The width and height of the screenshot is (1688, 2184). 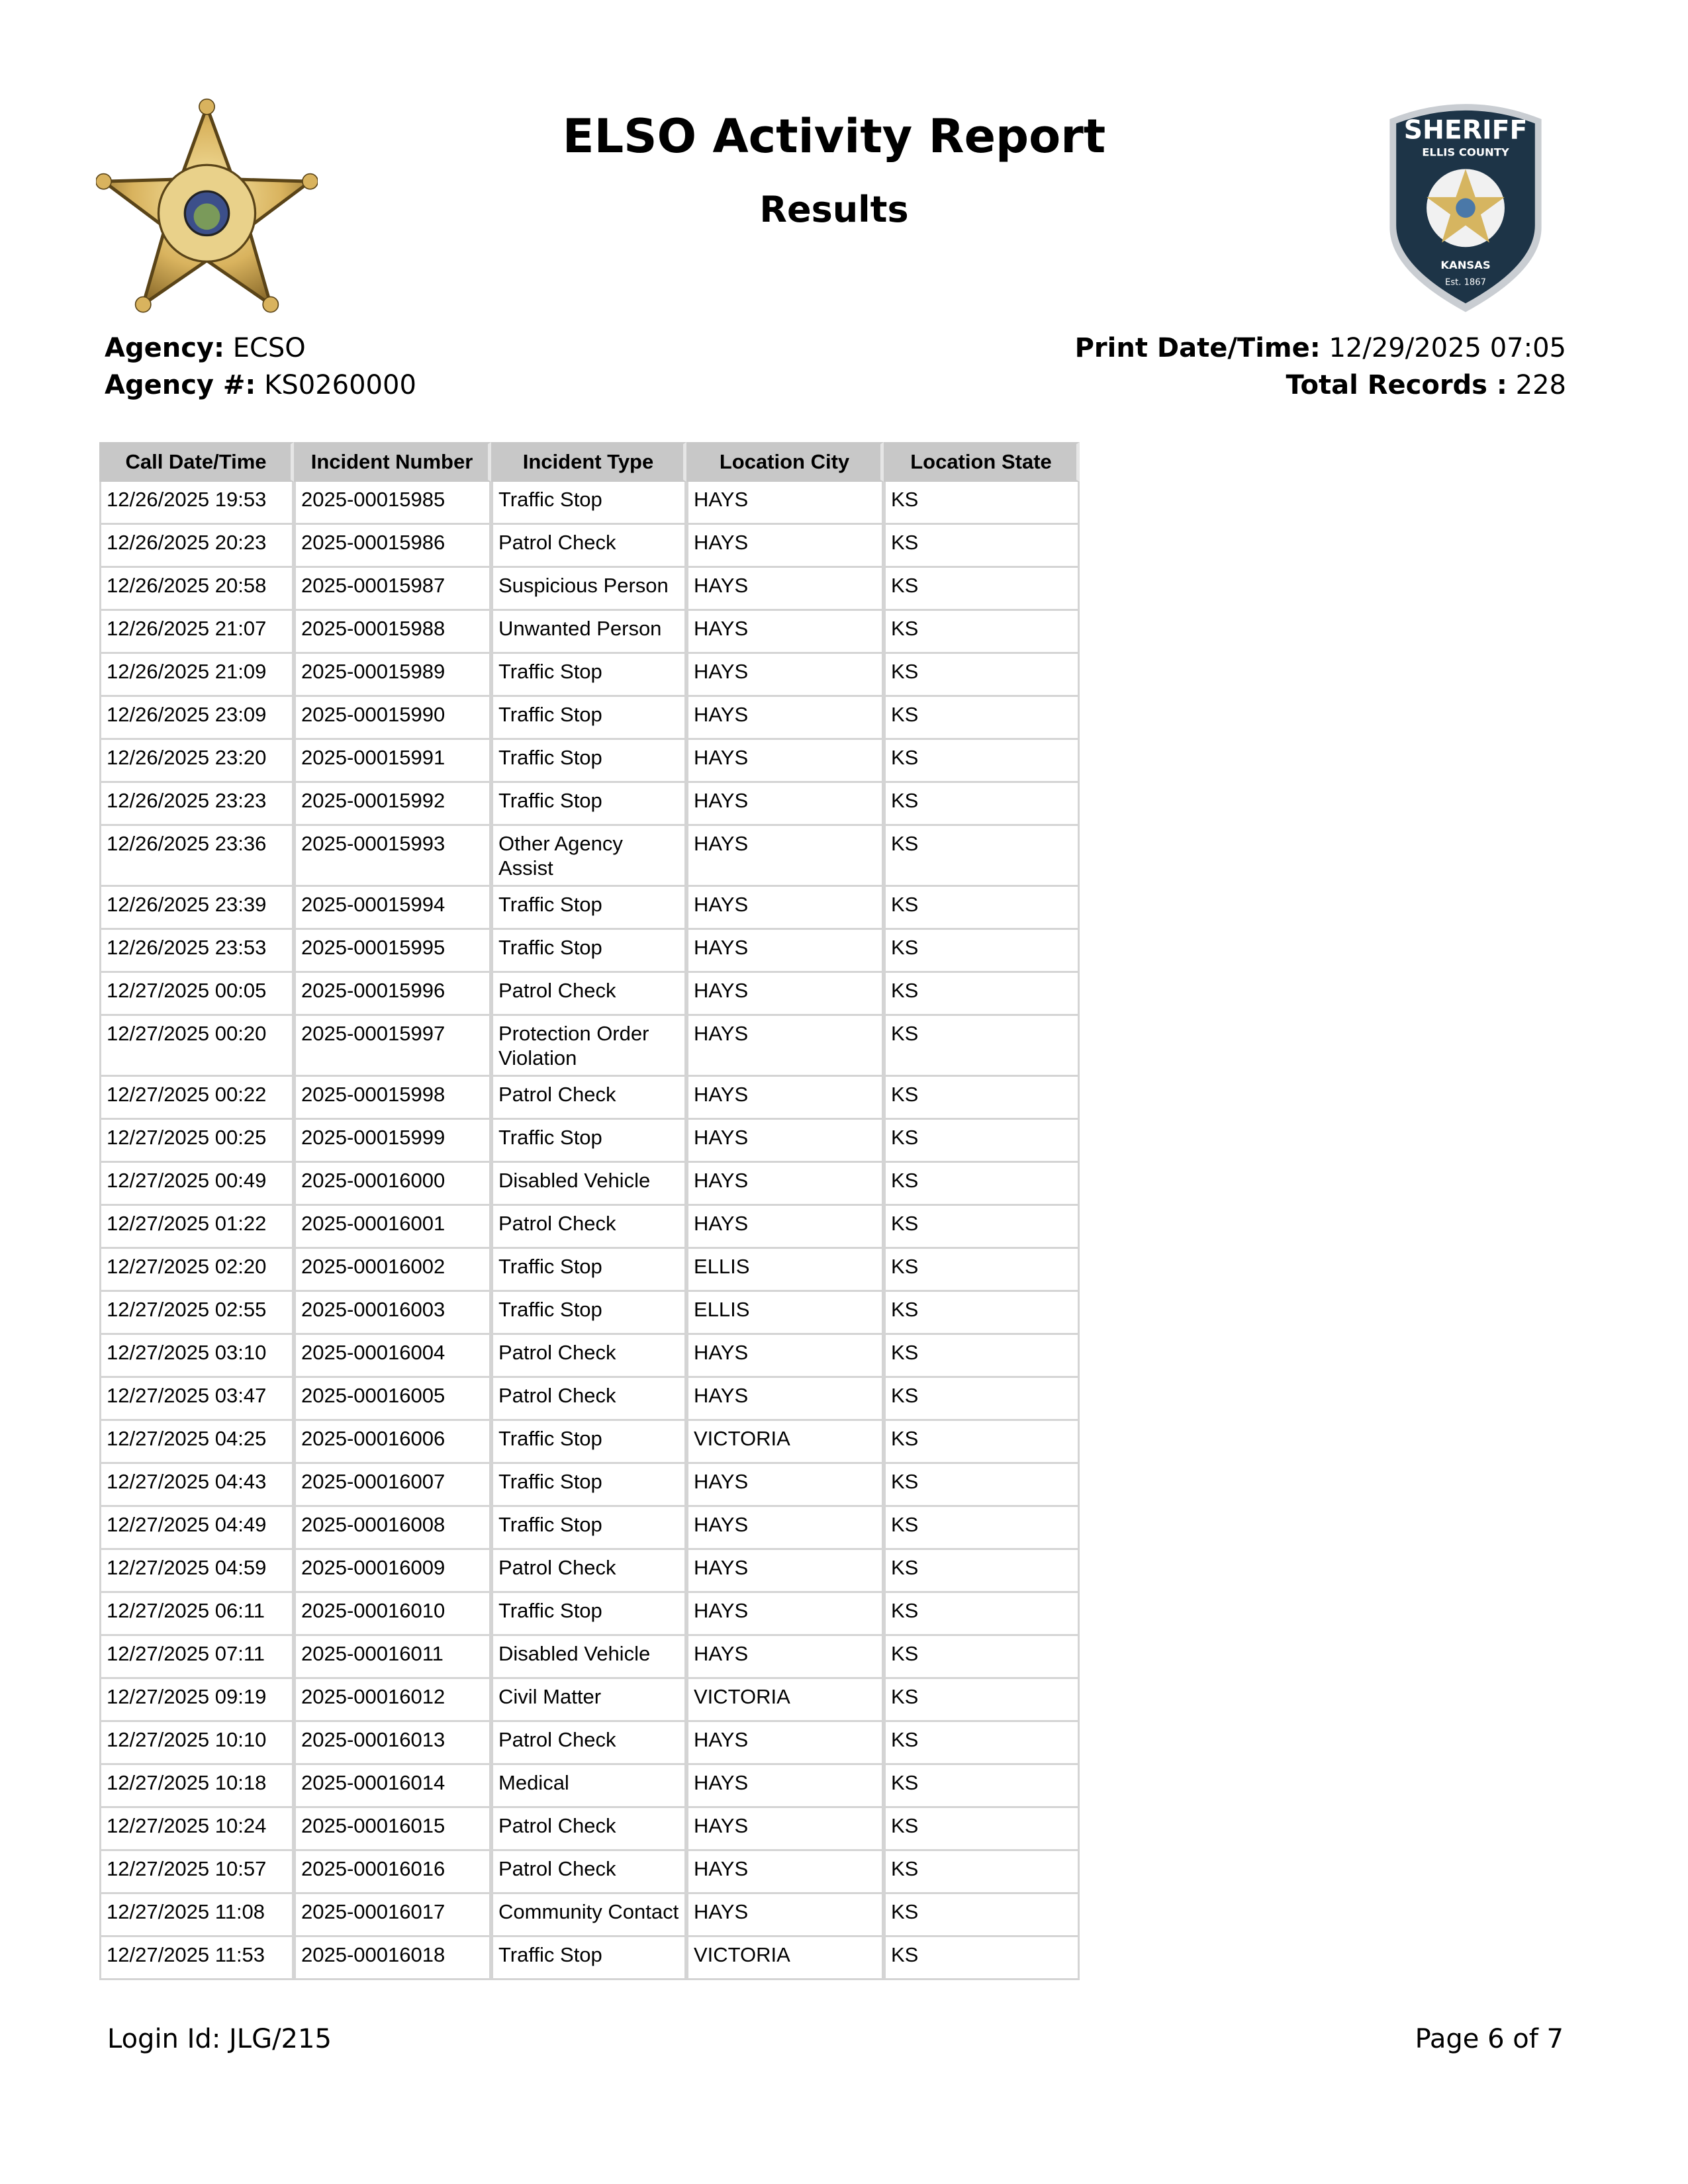 I want to click on incident-number-cell: 2025-00016013, so click(x=392, y=1743).